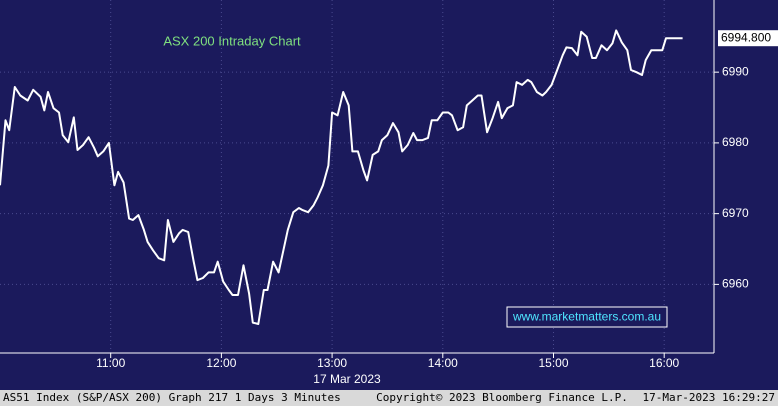 This screenshot has width=778, height=406. I want to click on annotation: www.marketmatters.com.au, so click(586, 317).